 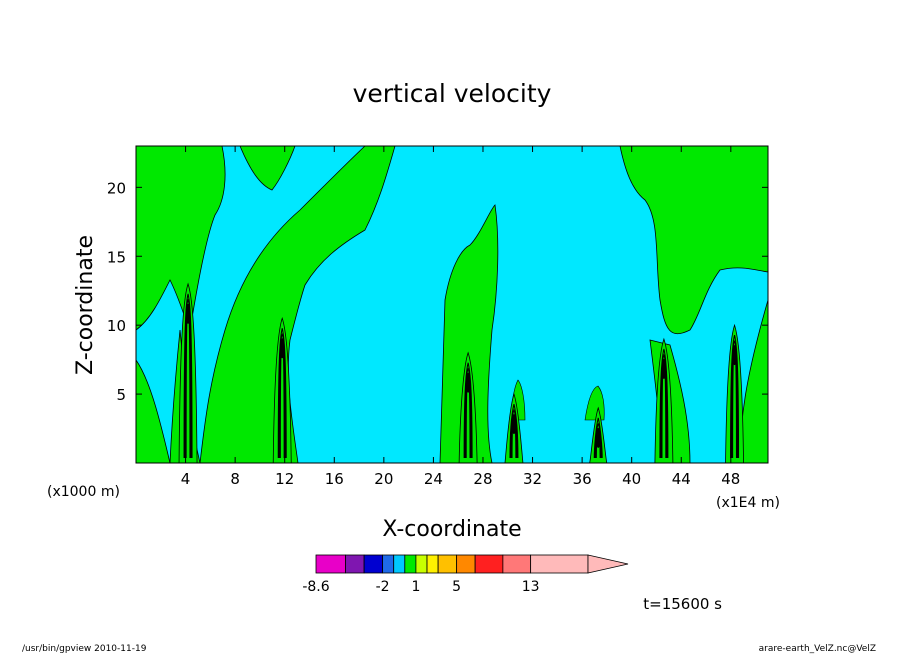 What do you see at coordinates (631, 479) in the screenshot?
I see `x-tick-label: 40` at bounding box center [631, 479].